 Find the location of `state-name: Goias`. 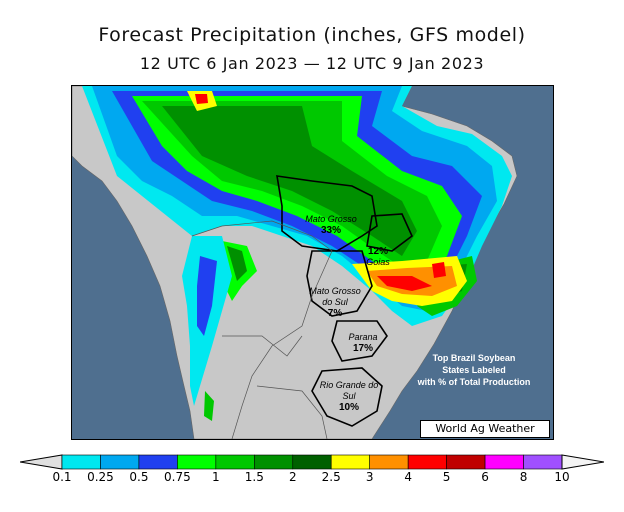

state-name: Goias is located at coordinates (378, 262).